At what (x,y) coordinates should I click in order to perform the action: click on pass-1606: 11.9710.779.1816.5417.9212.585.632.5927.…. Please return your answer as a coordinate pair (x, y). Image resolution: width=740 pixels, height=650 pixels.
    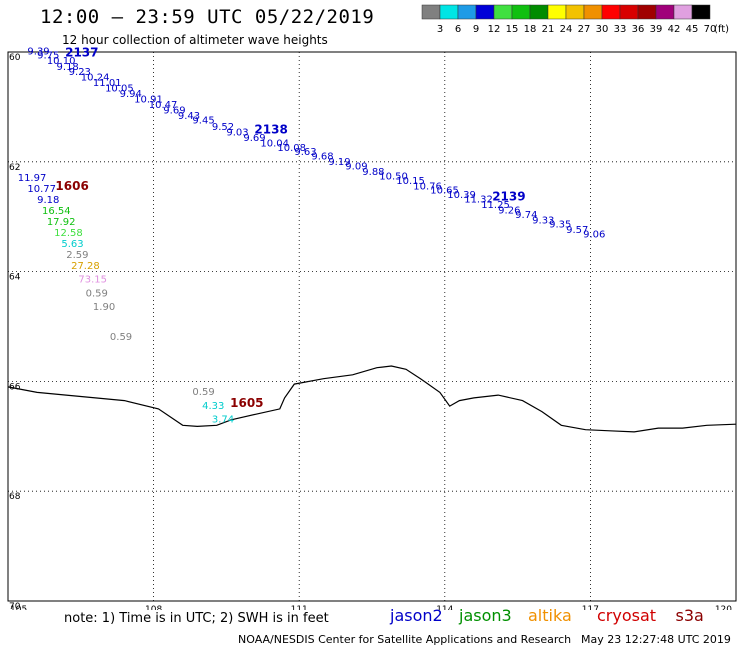
    Looking at the image, I should click on (75, 258).